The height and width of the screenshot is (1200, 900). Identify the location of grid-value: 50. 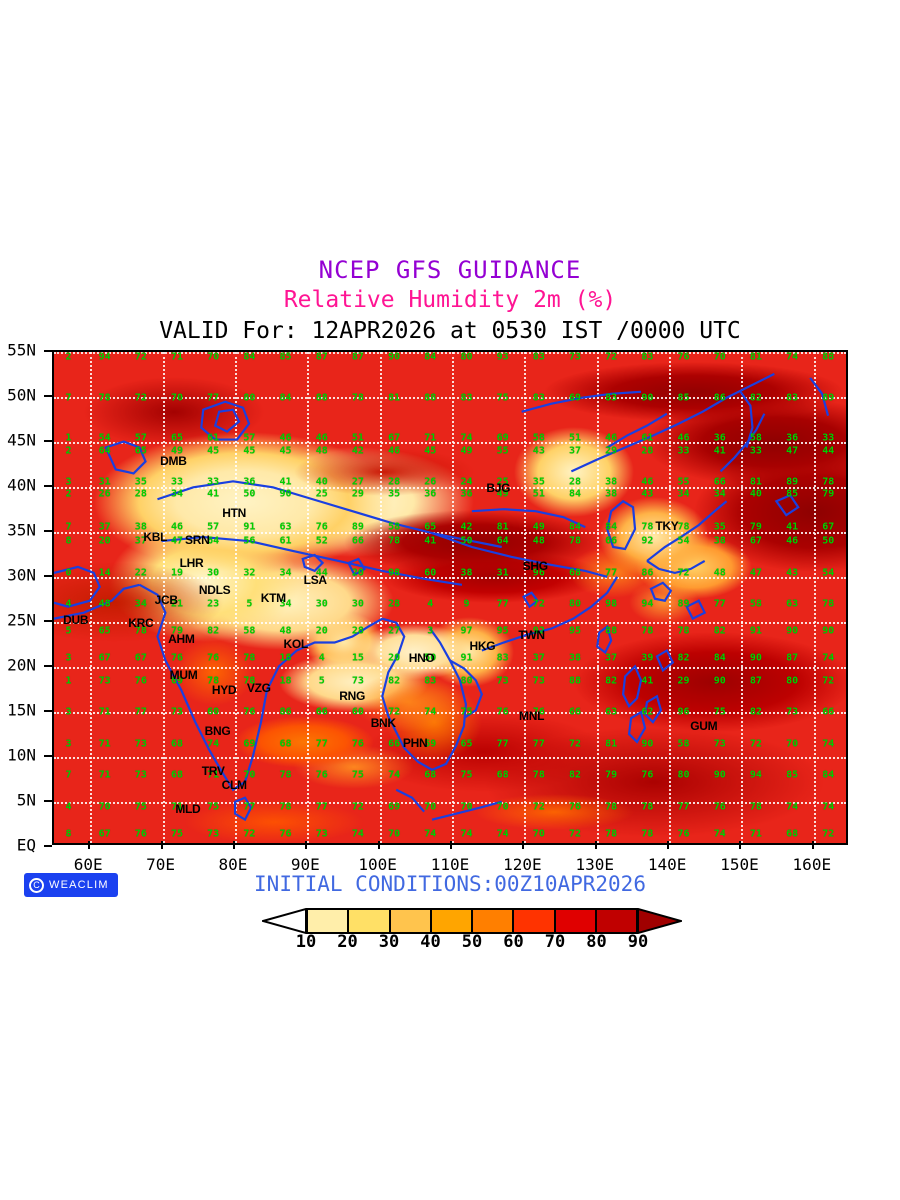
(466, 541).